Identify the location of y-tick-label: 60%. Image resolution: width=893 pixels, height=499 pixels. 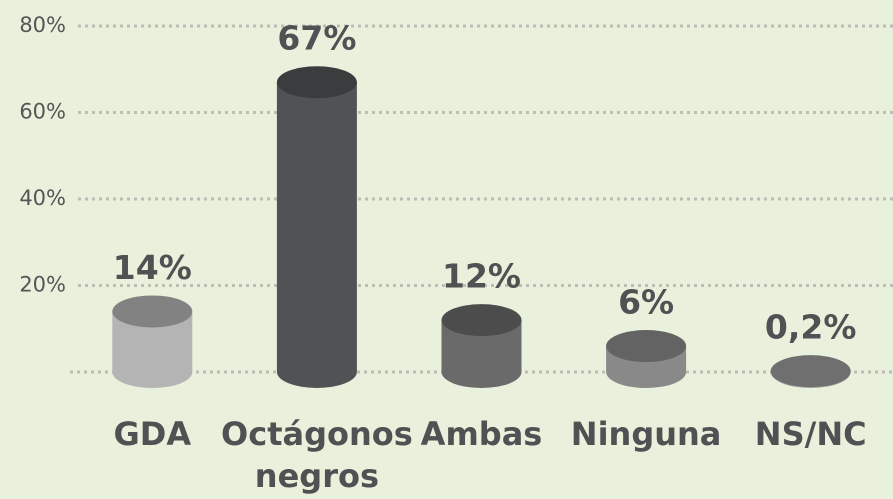
(42, 112).